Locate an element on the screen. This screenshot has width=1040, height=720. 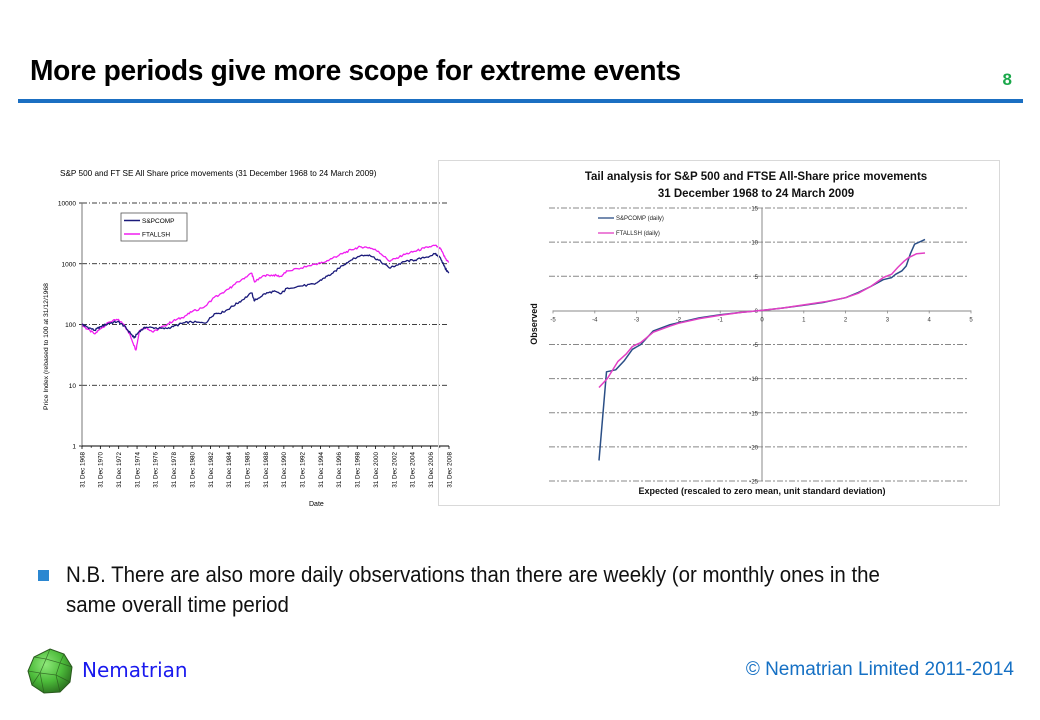
title-divider is located at coordinates (520, 101).